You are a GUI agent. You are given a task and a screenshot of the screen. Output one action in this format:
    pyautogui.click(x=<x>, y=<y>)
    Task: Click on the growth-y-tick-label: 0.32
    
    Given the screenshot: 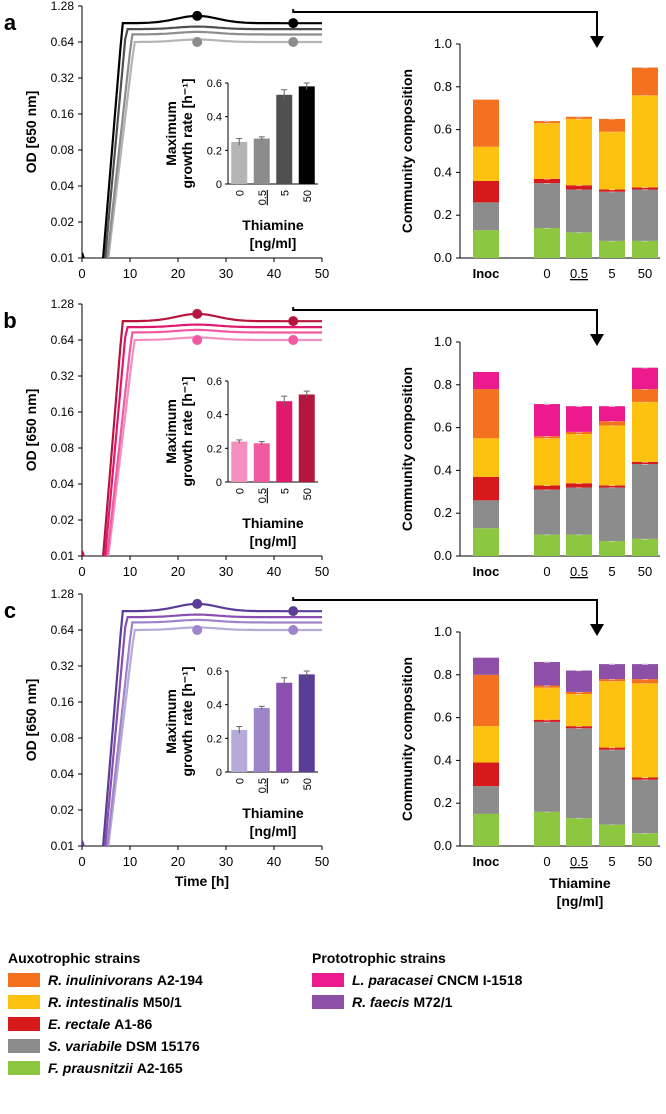 What is the action you would take?
    pyautogui.click(x=63, y=78)
    